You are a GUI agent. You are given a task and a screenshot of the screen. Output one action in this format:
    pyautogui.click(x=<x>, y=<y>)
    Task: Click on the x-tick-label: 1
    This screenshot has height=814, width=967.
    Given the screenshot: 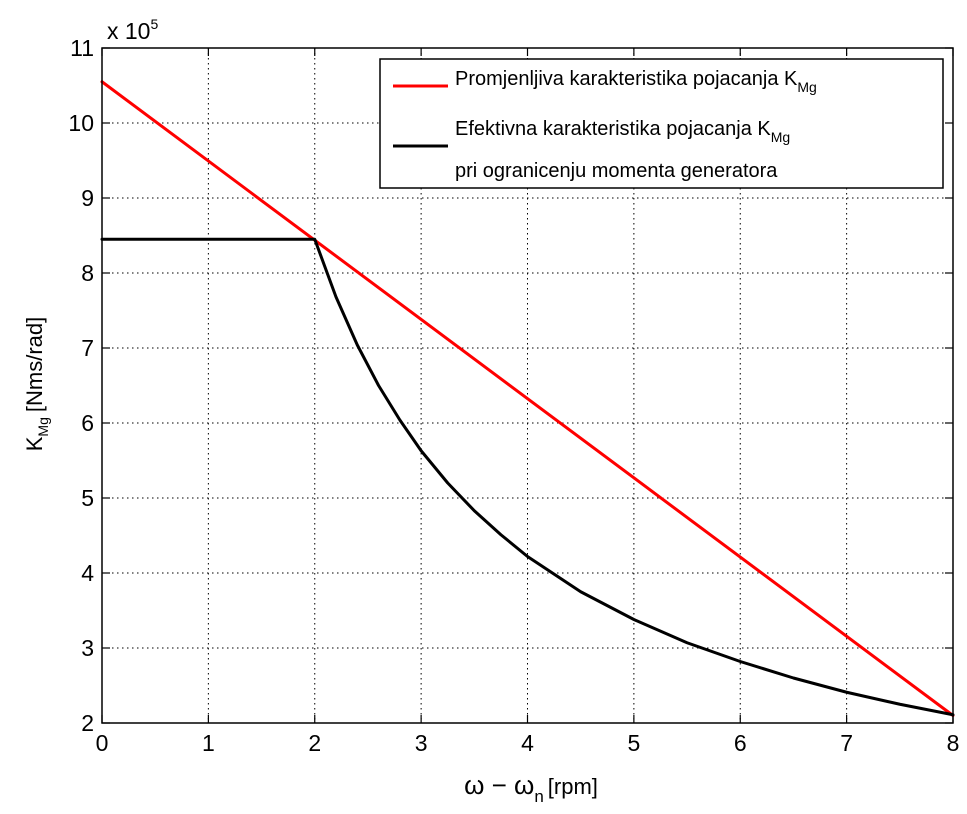 What is the action you would take?
    pyautogui.click(x=208, y=743)
    